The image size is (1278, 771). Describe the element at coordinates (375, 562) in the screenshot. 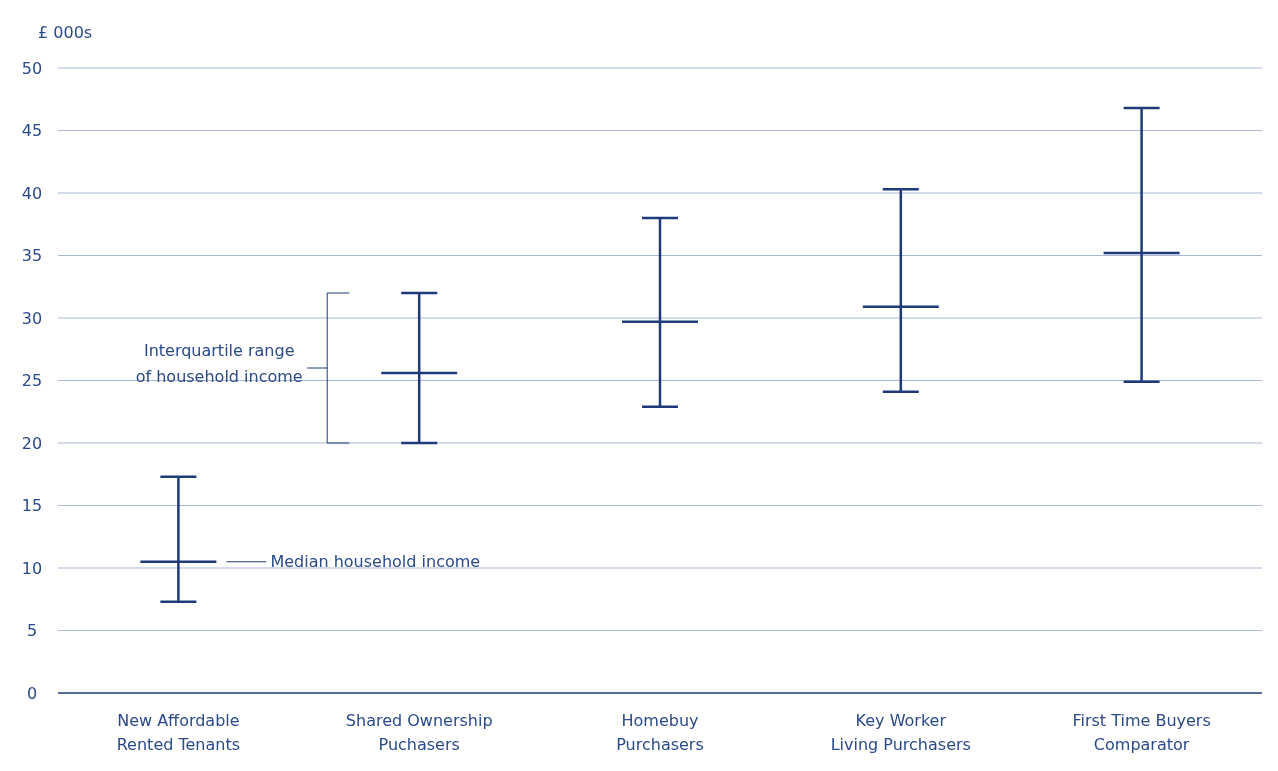

I see `annotation: Median household income` at that location.